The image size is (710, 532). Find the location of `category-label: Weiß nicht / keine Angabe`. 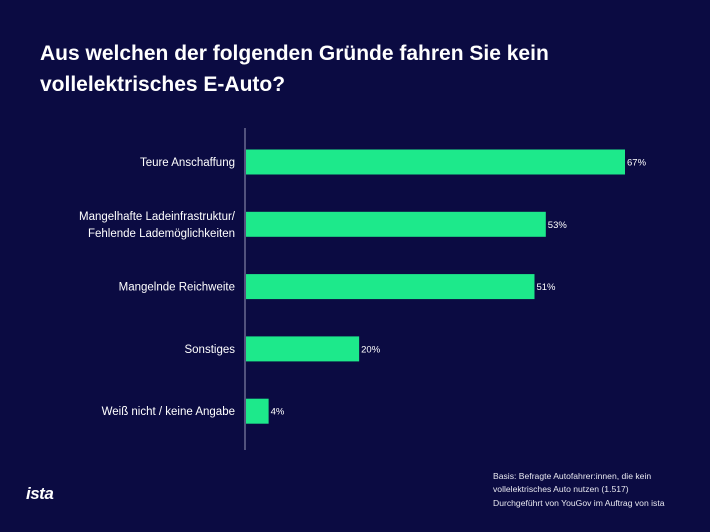

category-label: Weiß nicht / keine Angabe is located at coordinates (168, 412).